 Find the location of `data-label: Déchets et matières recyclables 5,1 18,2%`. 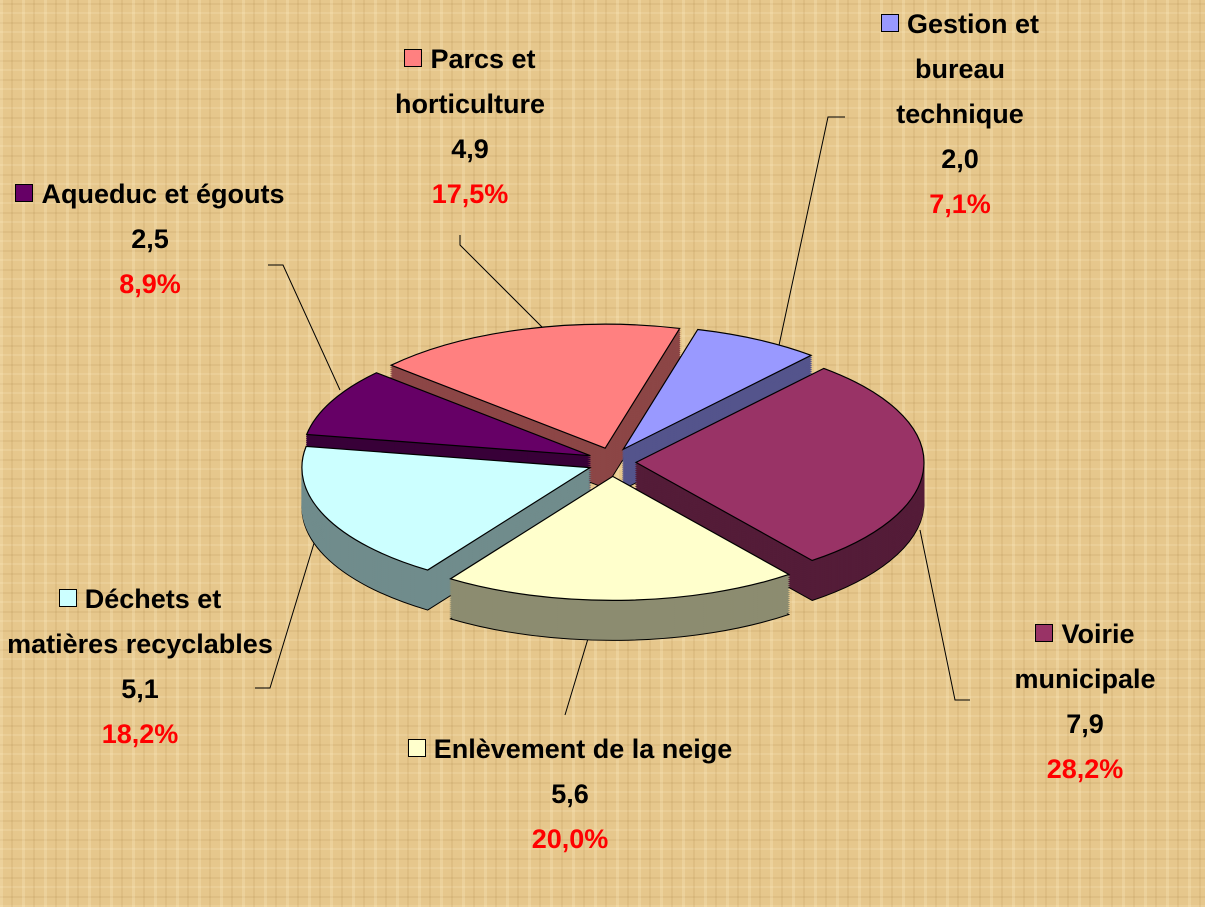

data-label: Déchets et matières recyclables 5,1 18,2% is located at coordinates (140, 667).